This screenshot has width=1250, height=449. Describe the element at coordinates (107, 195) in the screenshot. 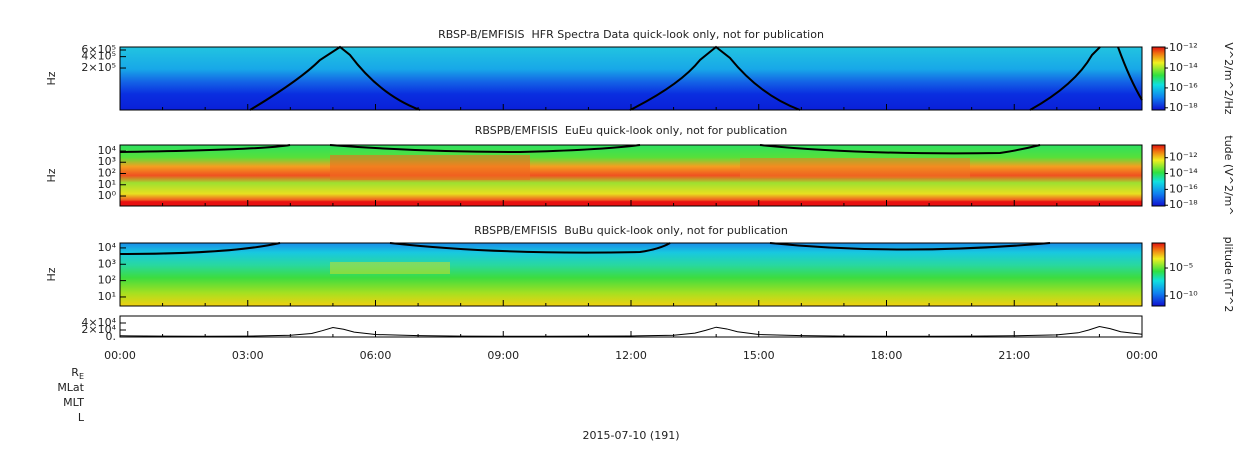

I see `y-tick-label: 10⁰` at that location.